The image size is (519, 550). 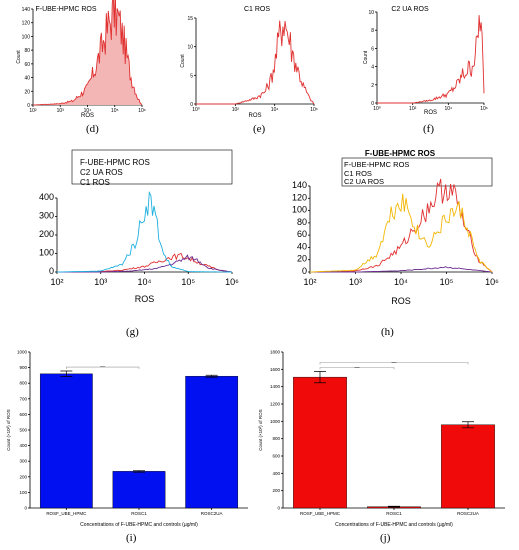 I want to click on y-tick-label-g-4: 400, so click(x=46, y=197).